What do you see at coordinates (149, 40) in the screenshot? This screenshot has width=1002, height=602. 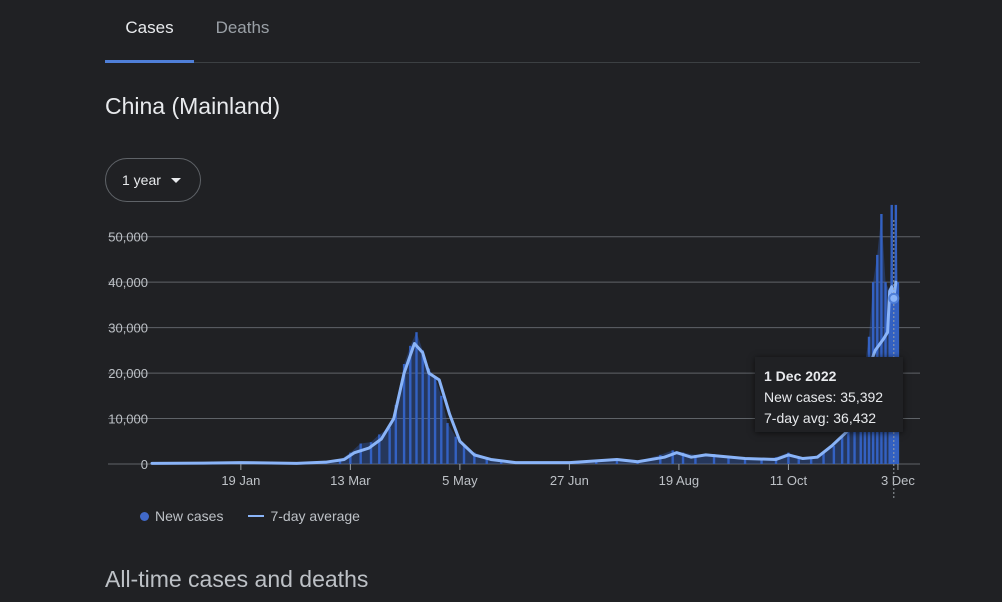 I see `tab-cases: Cases` at bounding box center [149, 40].